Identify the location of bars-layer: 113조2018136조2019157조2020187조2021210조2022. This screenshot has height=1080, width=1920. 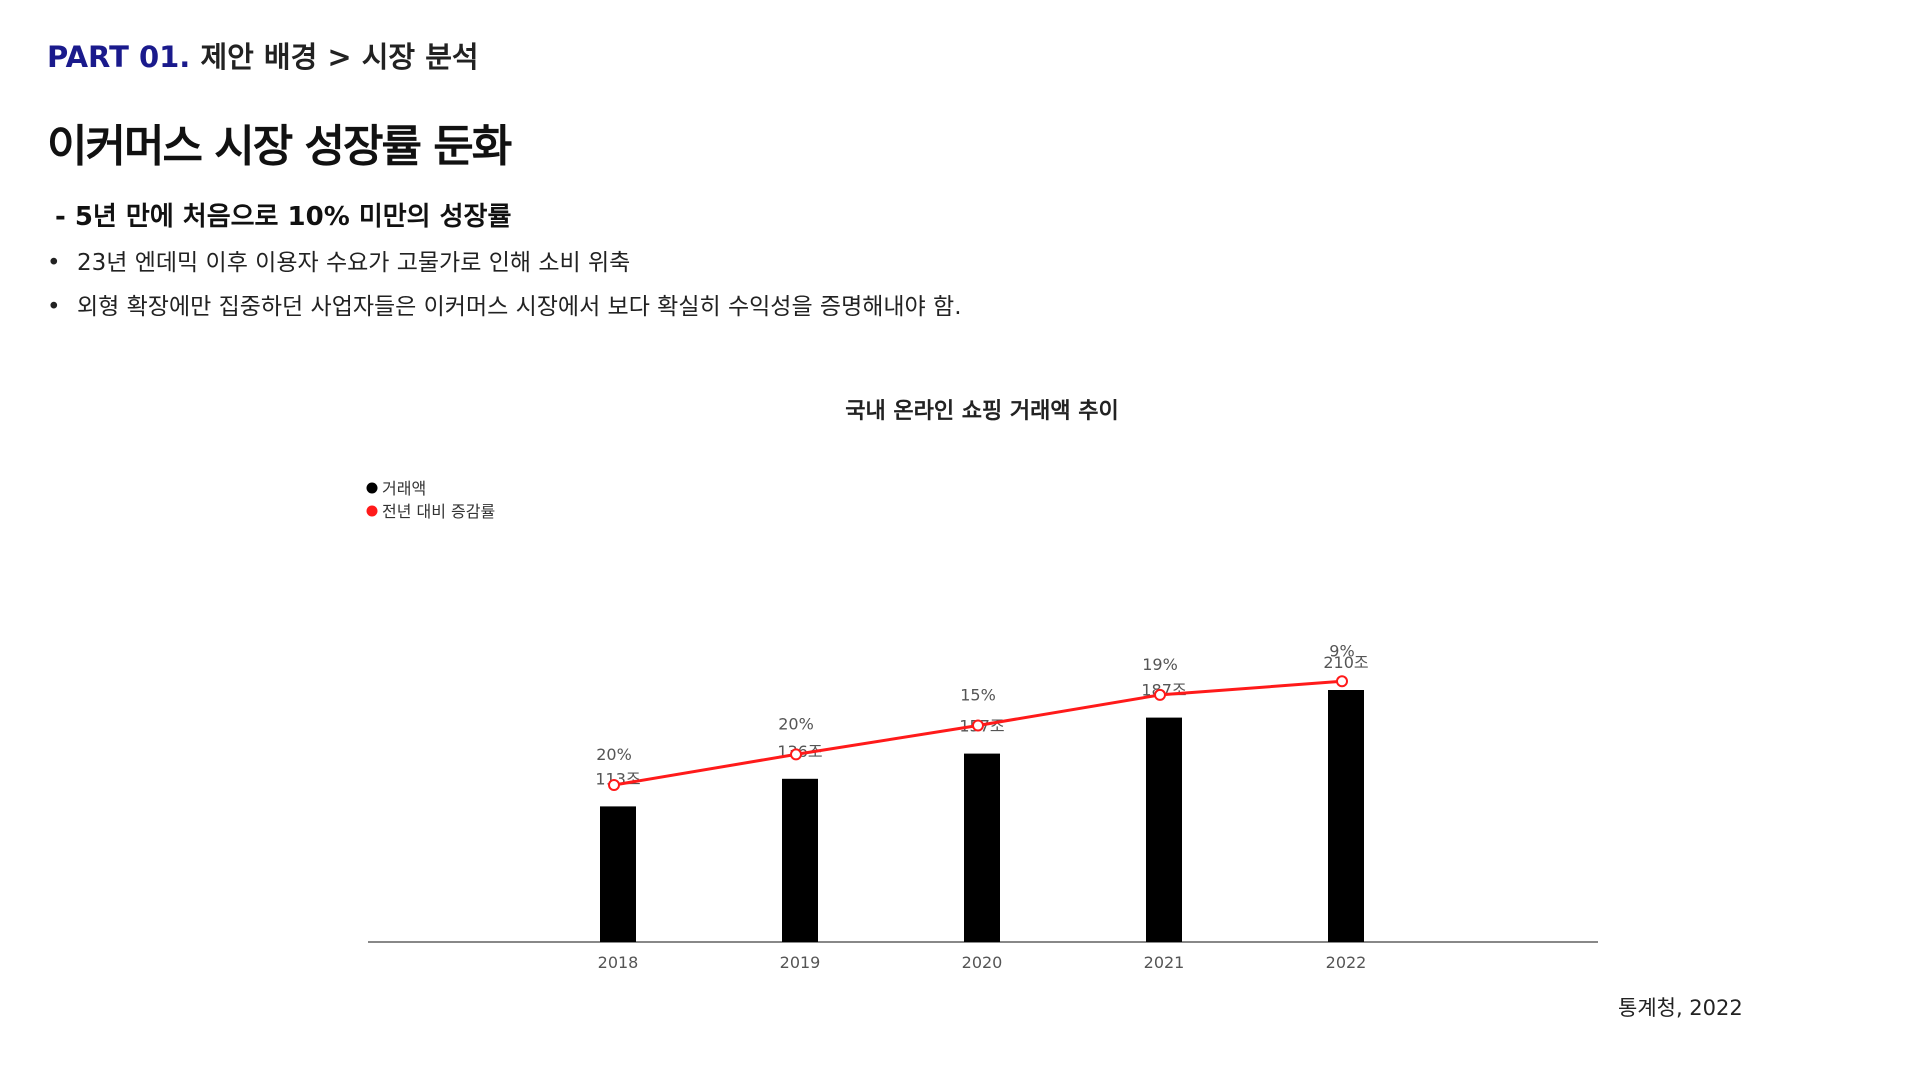
(981, 812).